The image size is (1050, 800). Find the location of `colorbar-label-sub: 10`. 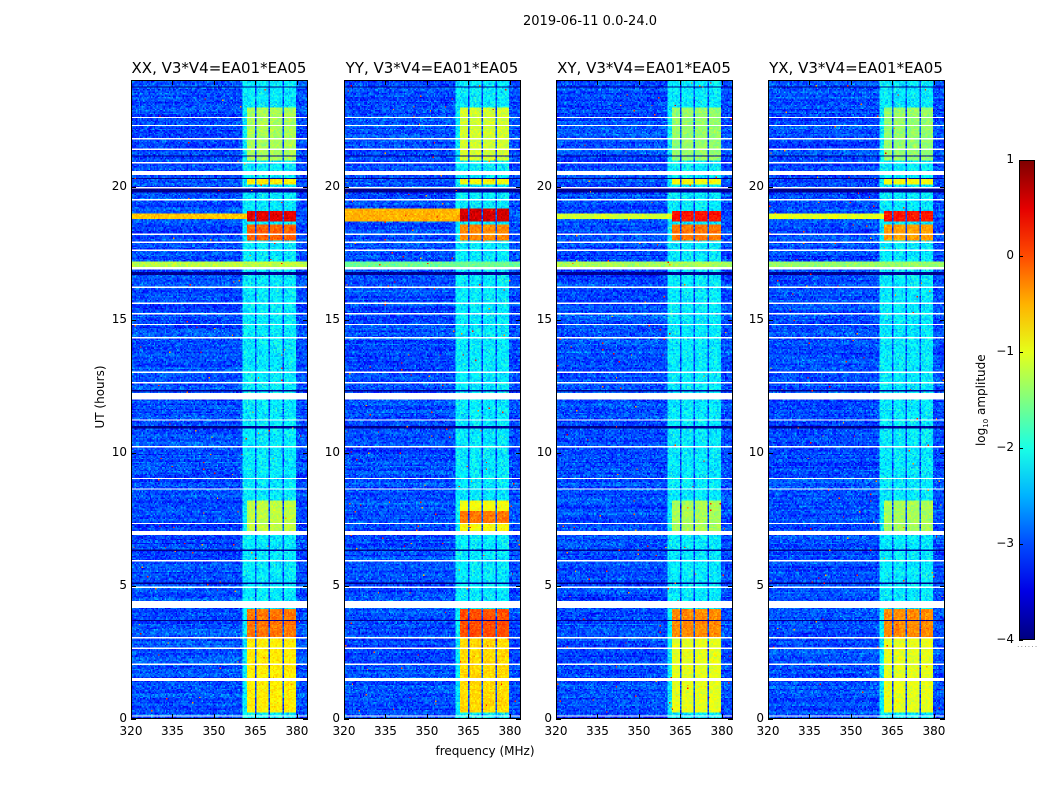

colorbar-label-sub: 10 is located at coordinates (986, 423).